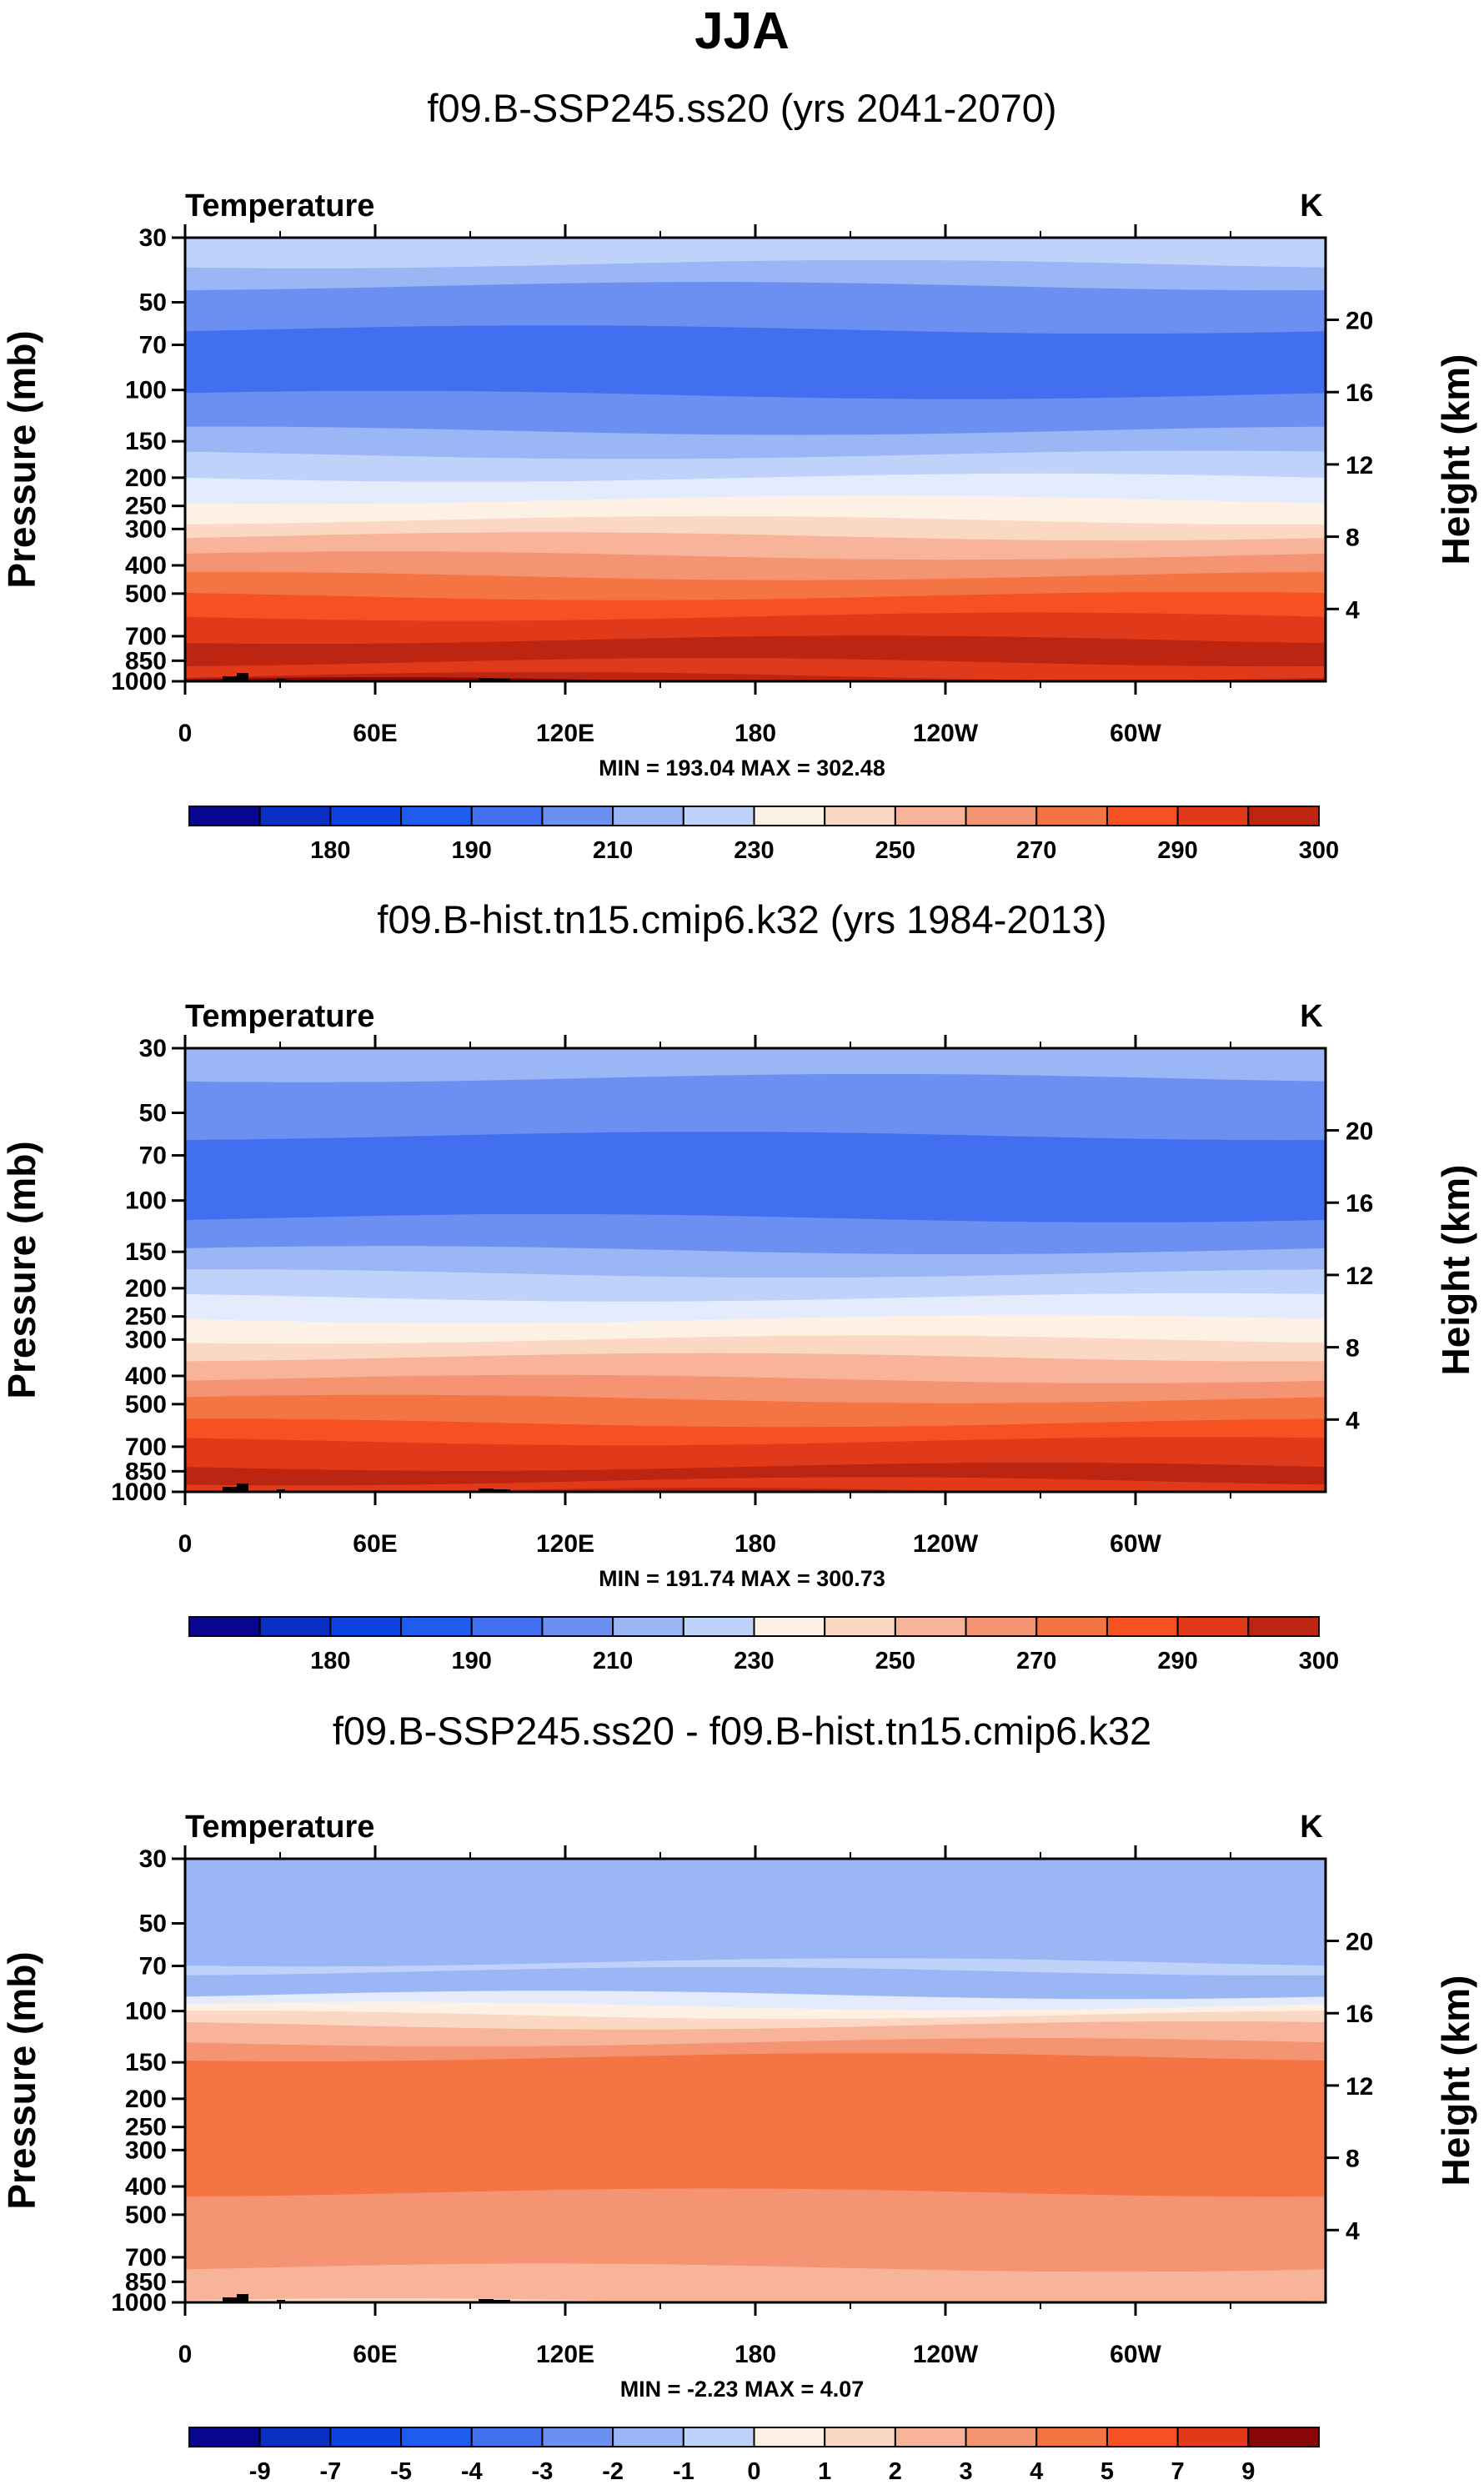 This screenshot has height=2485, width=1484. Describe the element at coordinates (543, 2470) in the screenshot. I see `colorbar-label: -3` at that location.